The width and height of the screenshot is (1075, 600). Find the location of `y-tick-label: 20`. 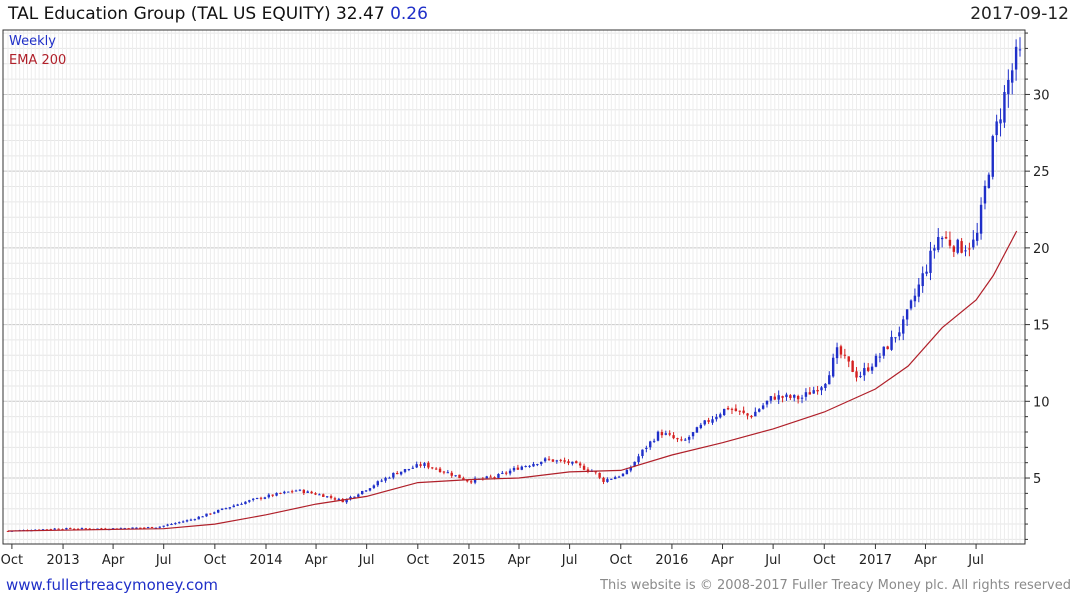

y-tick-label: 20 is located at coordinates (1041, 249).